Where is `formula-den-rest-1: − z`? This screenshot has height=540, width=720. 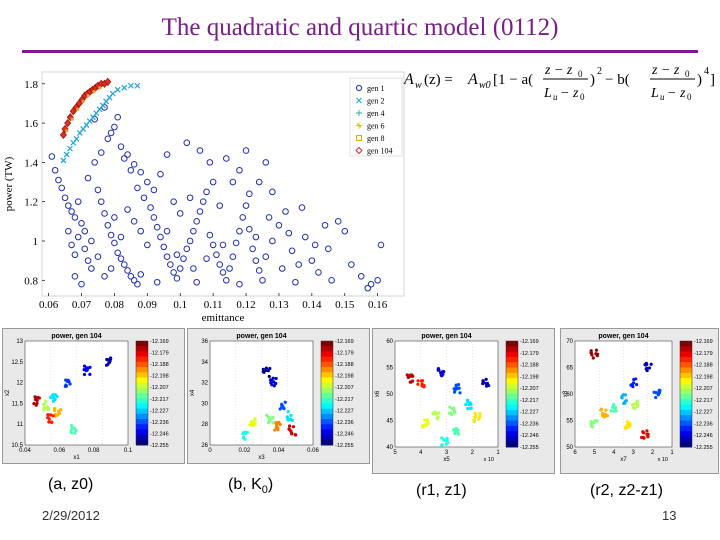 formula-den-rest-1: − z is located at coordinates (569, 93).